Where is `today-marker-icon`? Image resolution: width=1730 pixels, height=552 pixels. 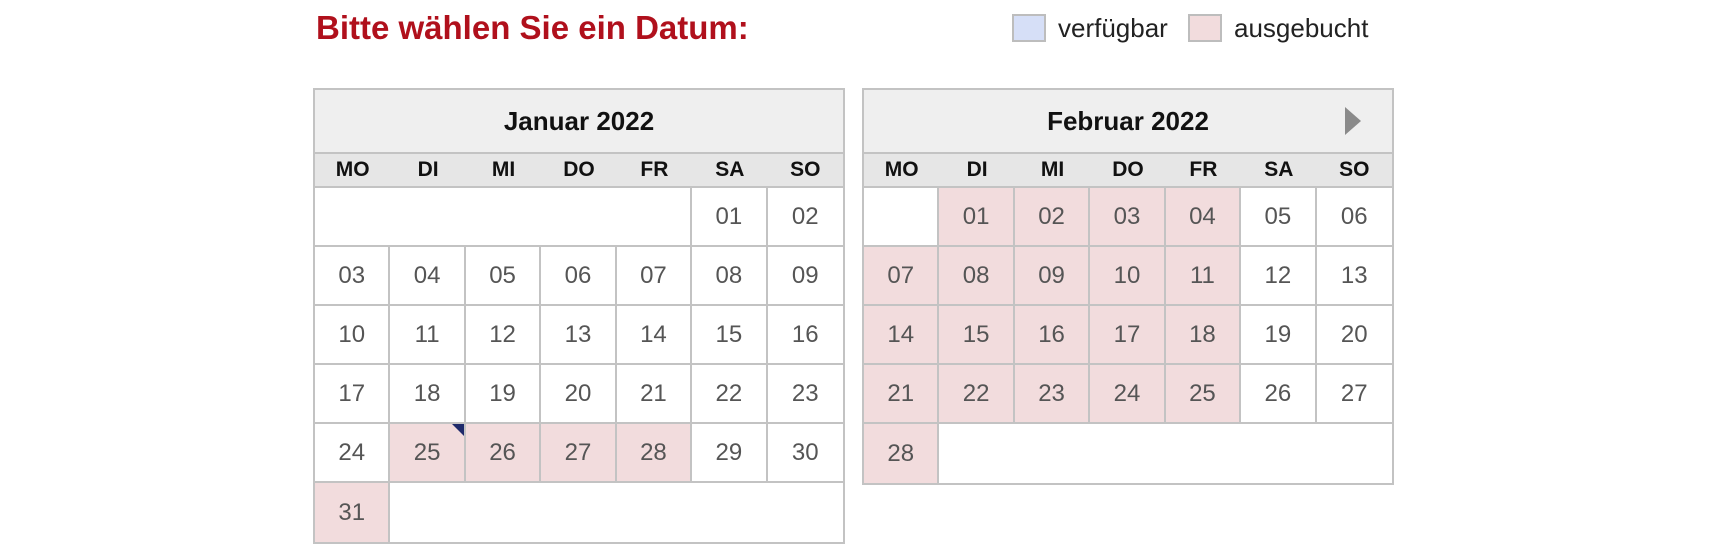 today-marker-icon is located at coordinates (458, 430).